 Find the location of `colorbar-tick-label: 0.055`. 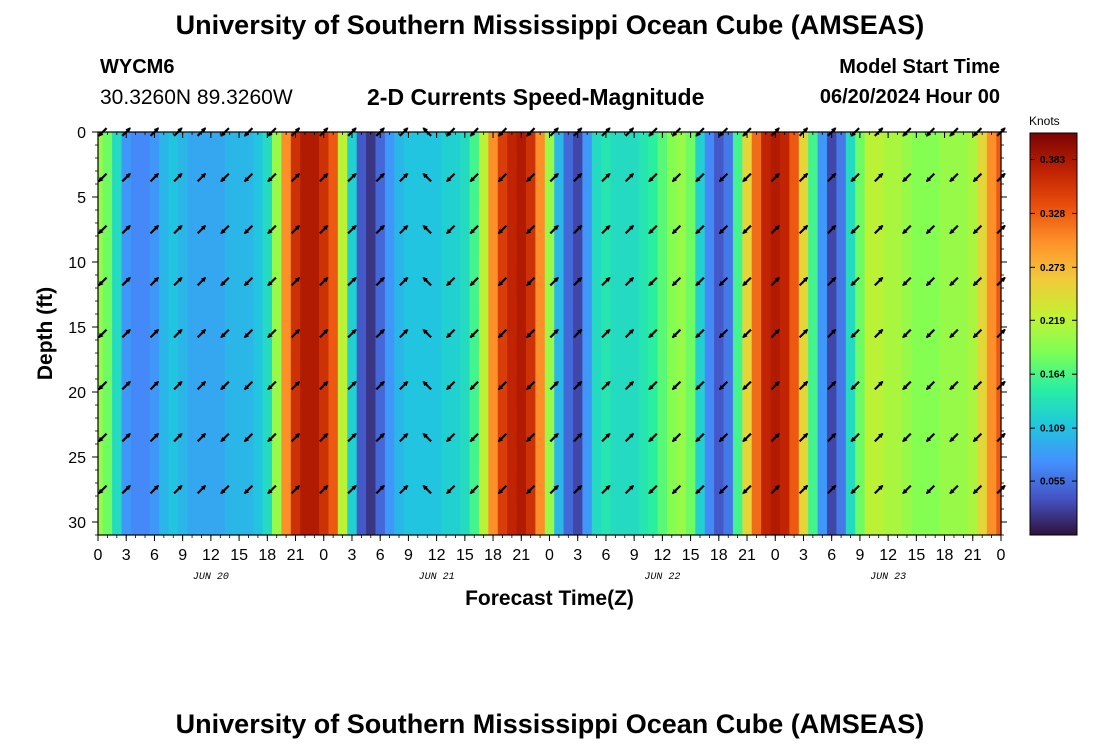

colorbar-tick-label: 0.055 is located at coordinates (1052, 482).